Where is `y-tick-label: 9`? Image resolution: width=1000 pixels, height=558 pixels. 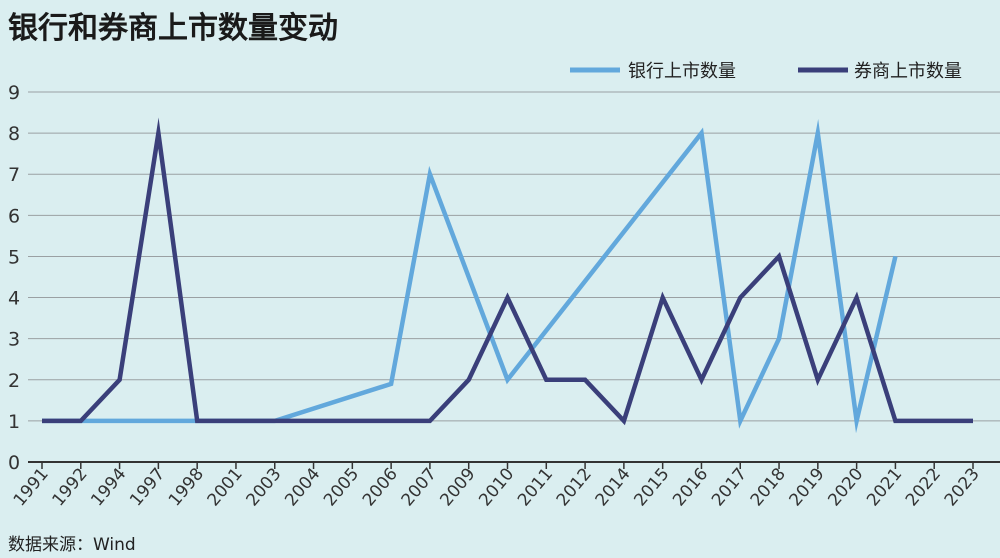
y-tick-label: 9 is located at coordinates (14, 93).